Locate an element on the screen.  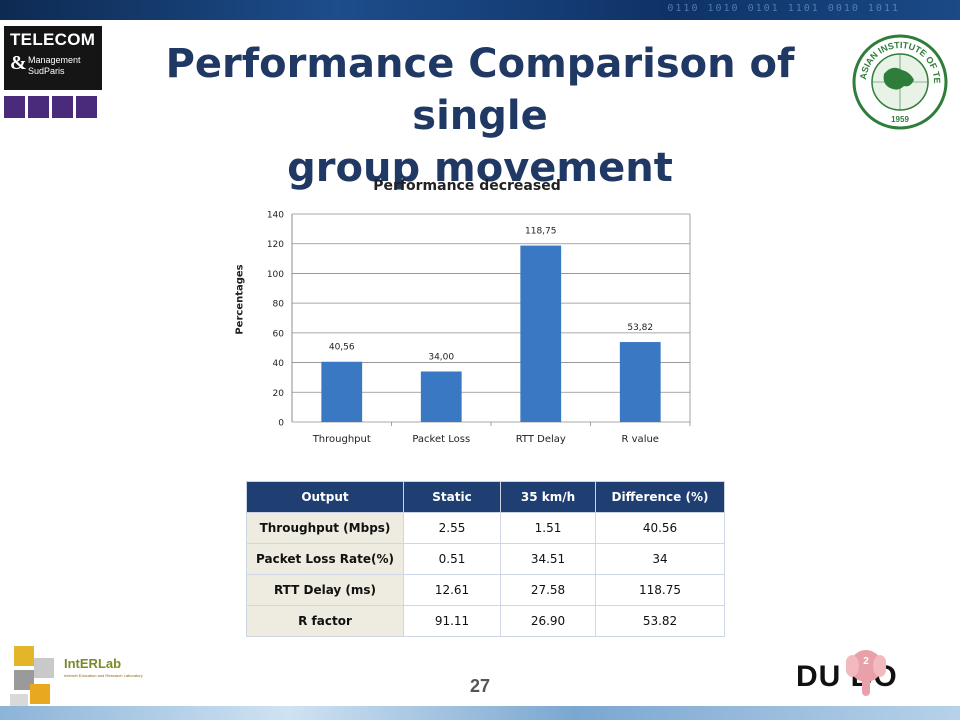
x-tick-label: RTT Delay is located at coordinates (541, 439).